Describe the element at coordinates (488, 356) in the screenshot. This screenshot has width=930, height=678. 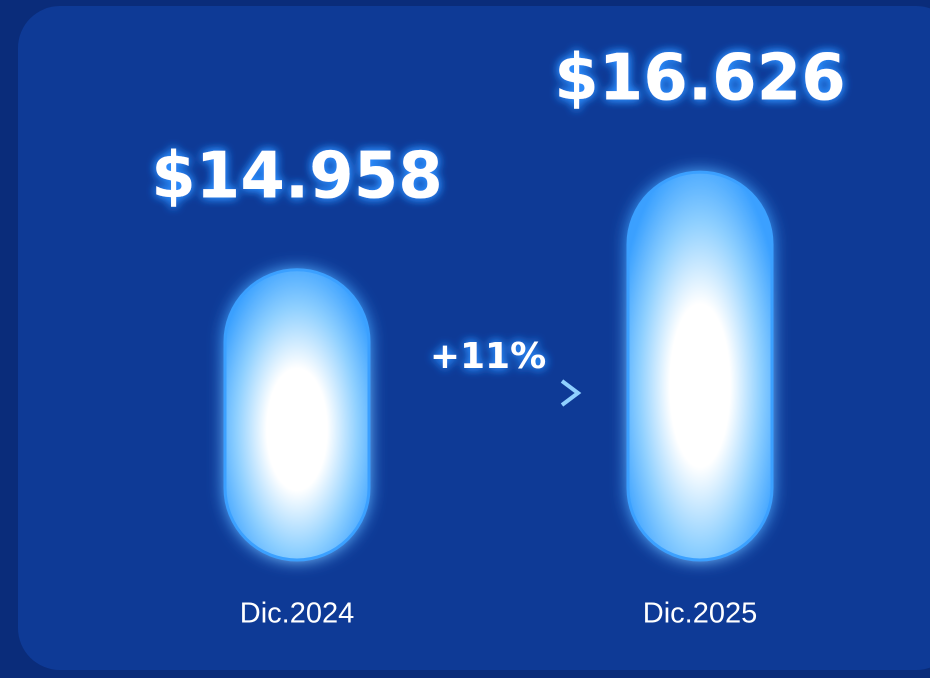
I see `growth-annotation: +11%` at that location.